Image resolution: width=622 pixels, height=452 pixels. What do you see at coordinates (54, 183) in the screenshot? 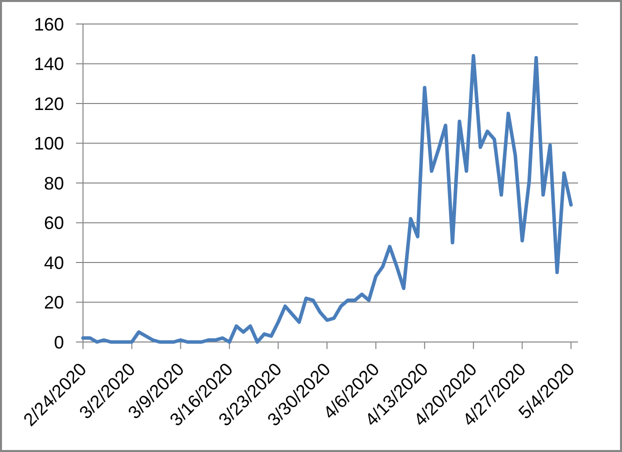
I see `y-tick-label: 80` at bounding box center [54, 183].